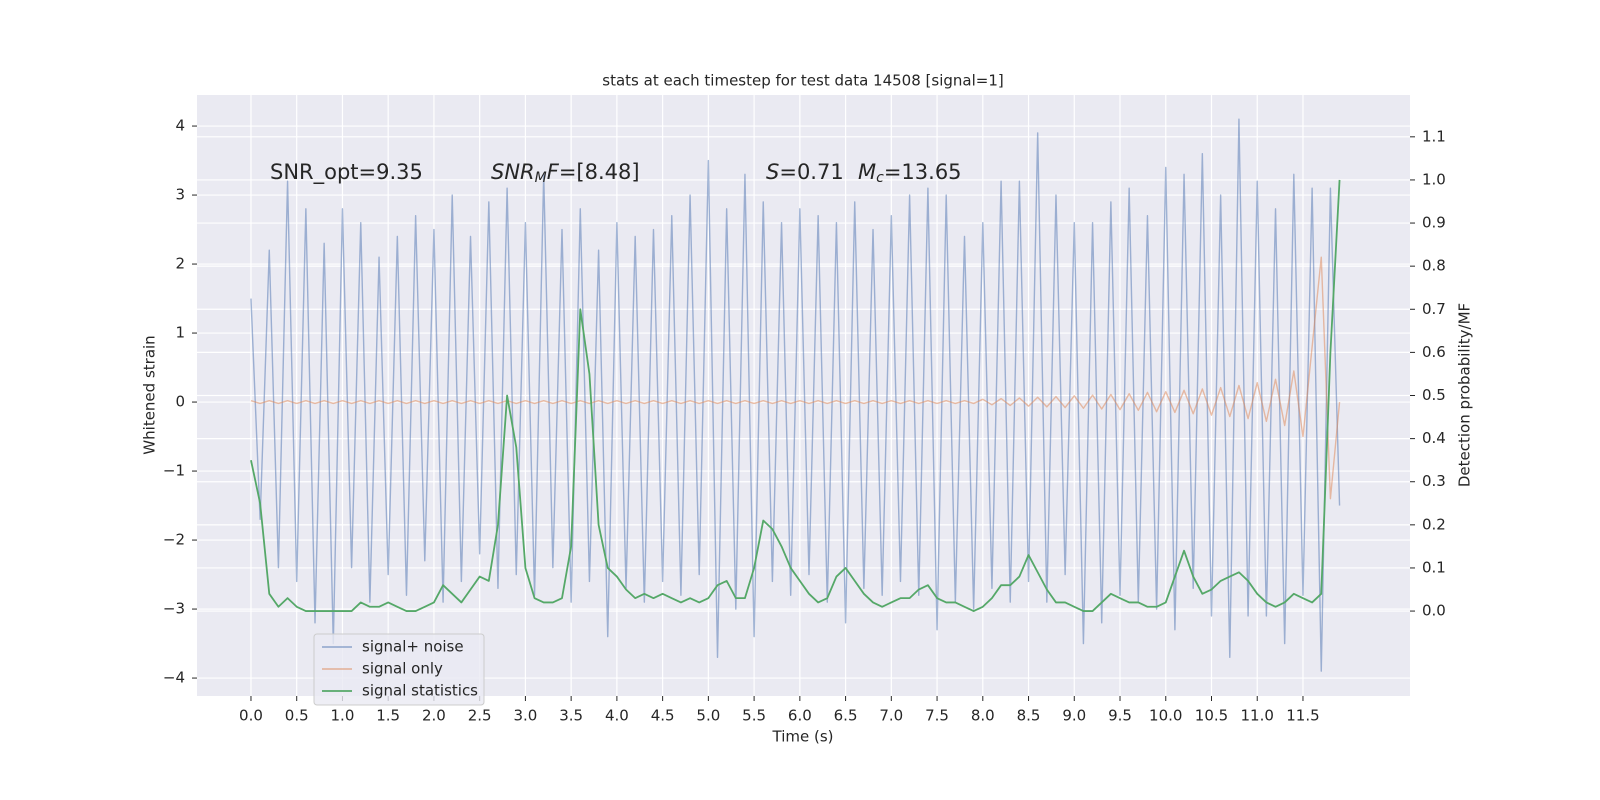 The height and width of the screenshot is (800, 1600). I want to click on y-tick-label: −1, so click(174, 471).